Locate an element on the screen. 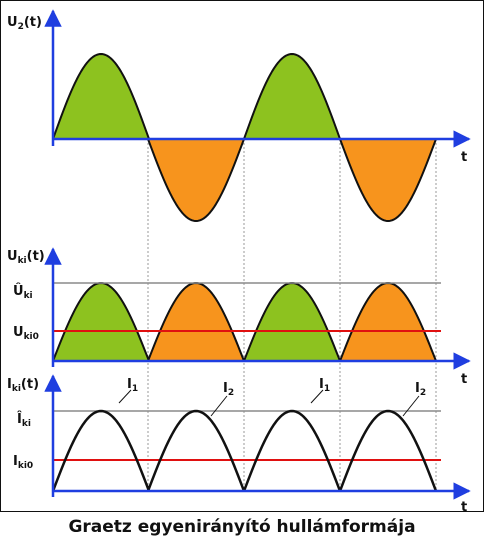 Image resolution: width=484 pixels, height=548 pixels. iki-peak-label: Îki is located at coordinates (24, 420).